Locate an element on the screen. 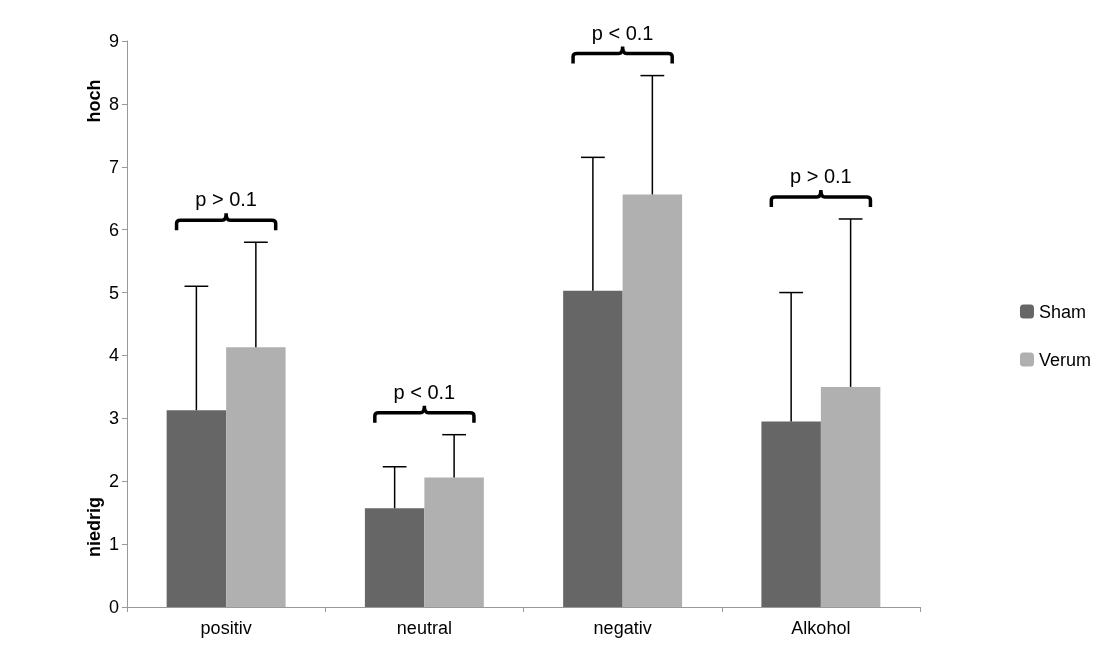 This screenshot has height=671, width=1106. y-tick-label: 1 is located at coordinates (113, 544).